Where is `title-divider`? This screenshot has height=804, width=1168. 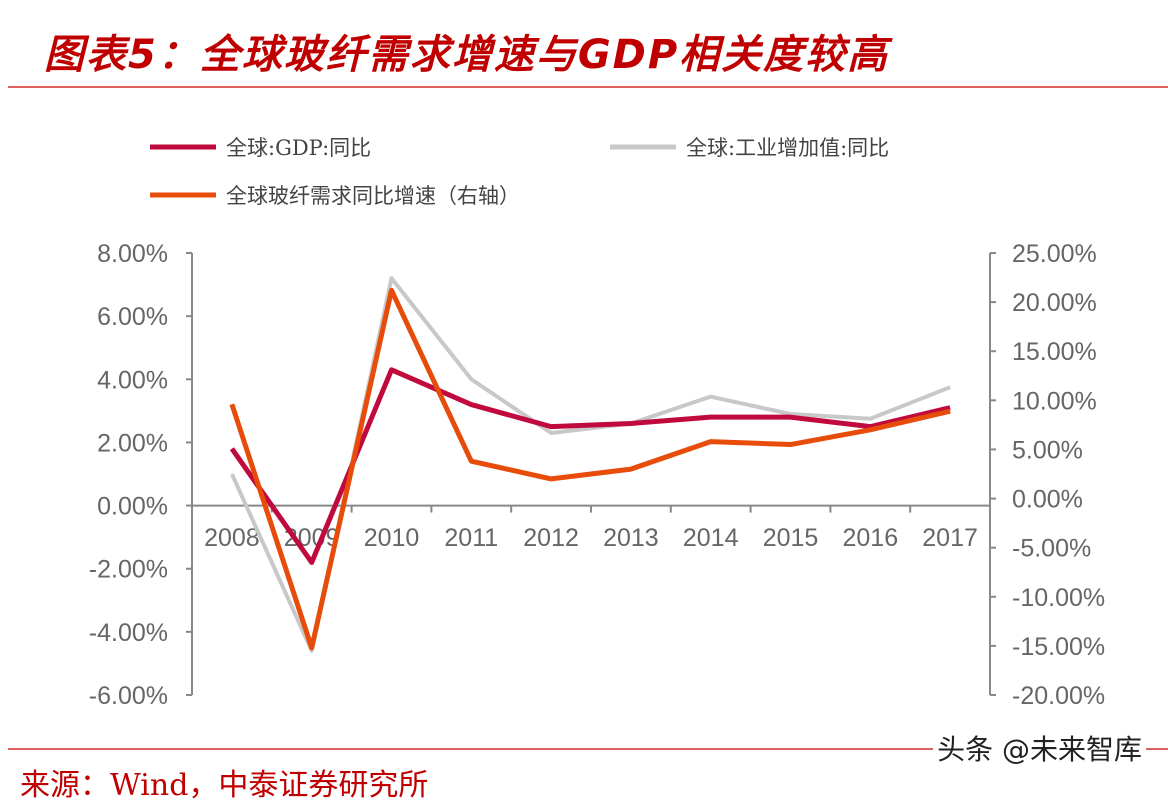 title-divider is located at coordinates (588, 87).